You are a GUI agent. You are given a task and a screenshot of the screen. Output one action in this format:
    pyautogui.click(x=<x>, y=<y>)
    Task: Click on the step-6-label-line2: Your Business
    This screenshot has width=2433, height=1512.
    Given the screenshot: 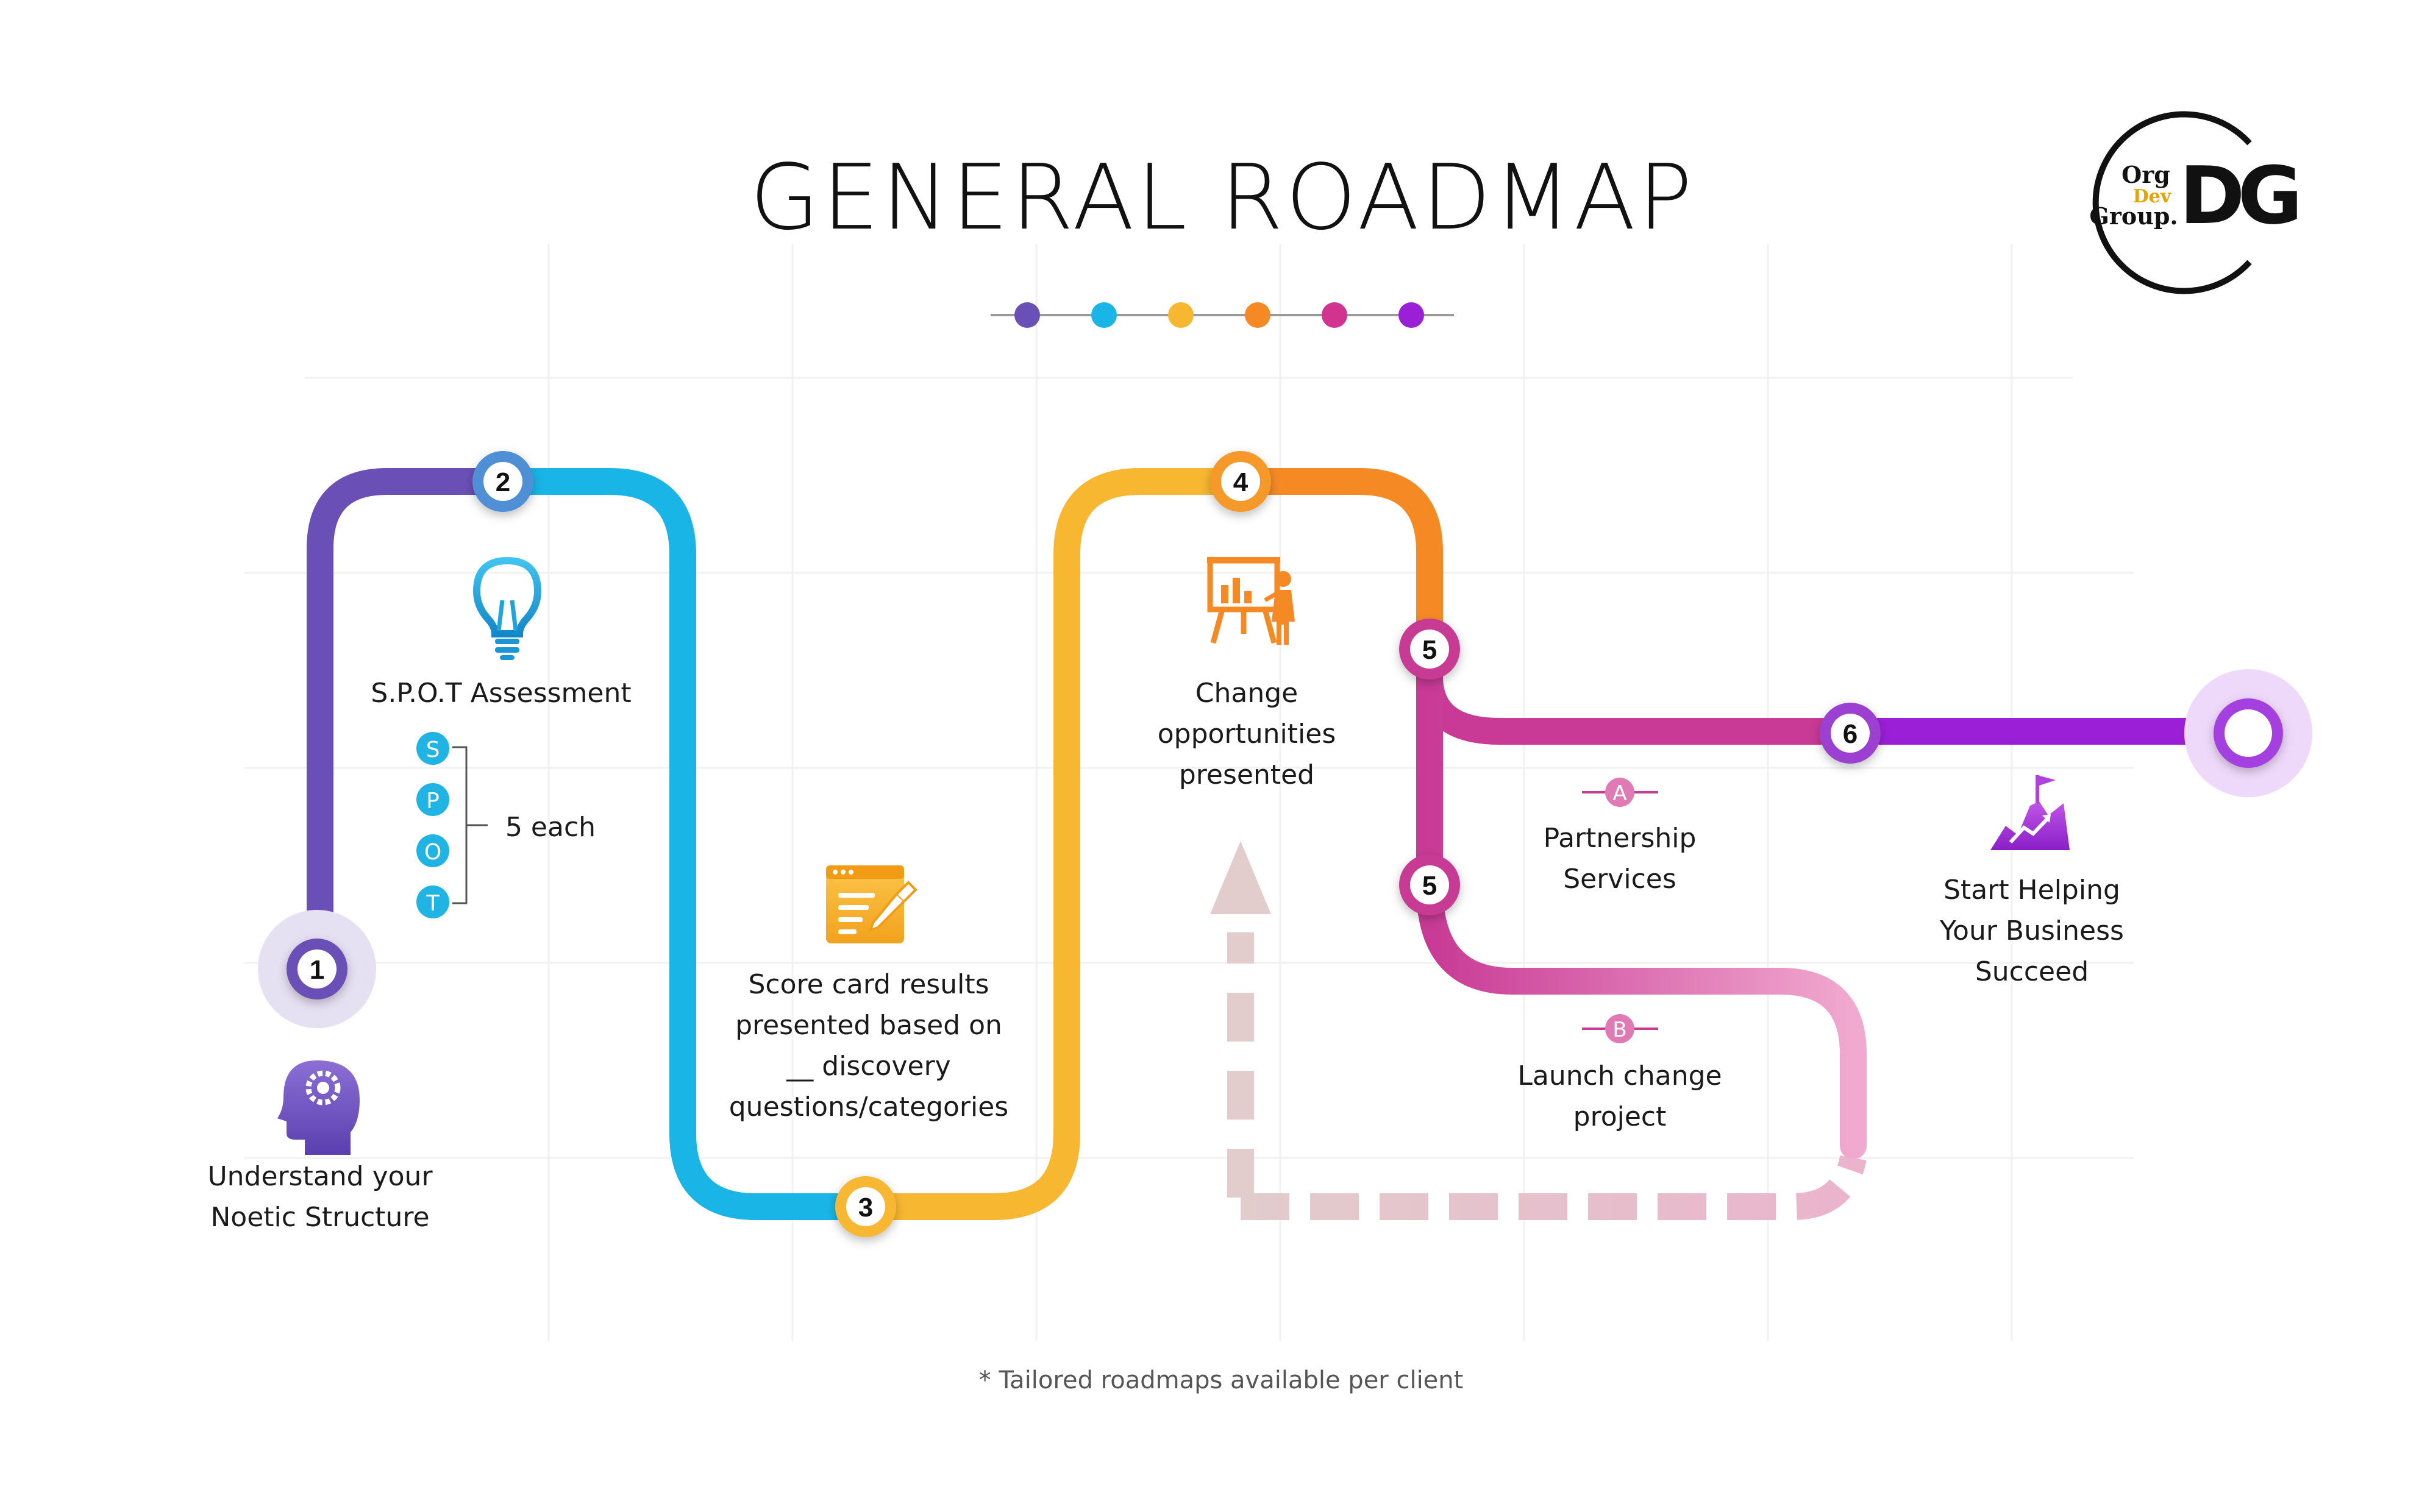 What is the action you would take?
    pyautogui.click(x=2032, y=930)
    